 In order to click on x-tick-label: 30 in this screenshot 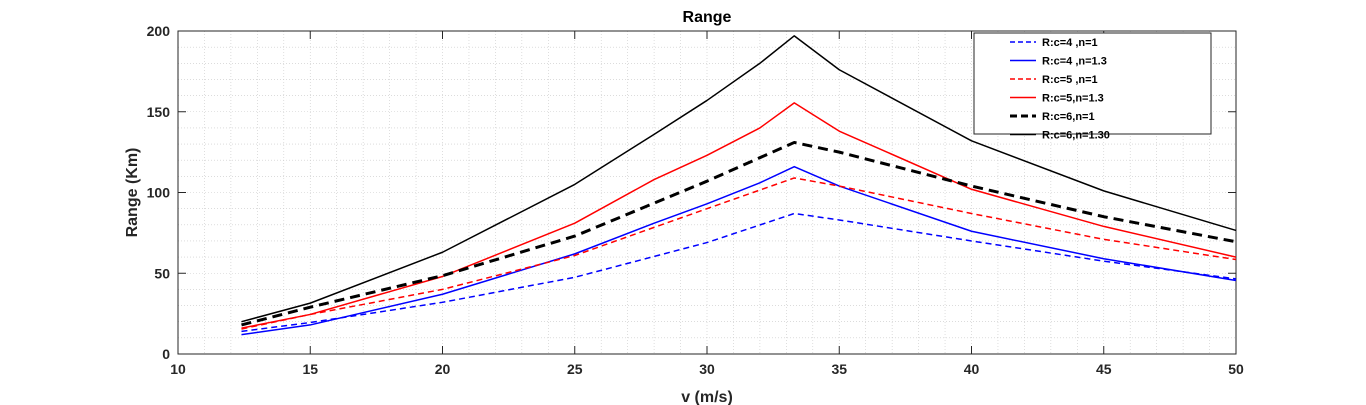, I will do `click(707, 369)`.